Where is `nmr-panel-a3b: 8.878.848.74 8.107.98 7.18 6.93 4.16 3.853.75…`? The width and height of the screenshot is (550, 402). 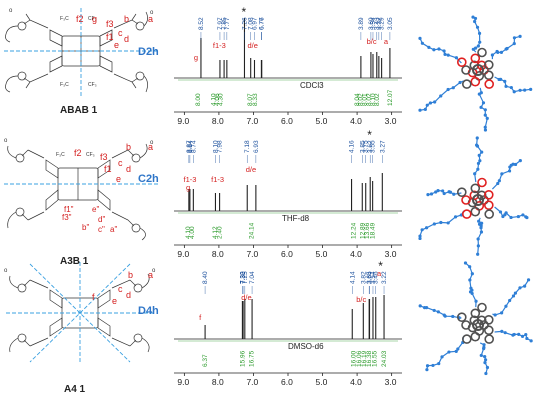
nmr-panel-a3b: 8.878.848.74 8.107.98 7.18 6.93 4.16 3.853.75… is located at coordinates (288, 193).